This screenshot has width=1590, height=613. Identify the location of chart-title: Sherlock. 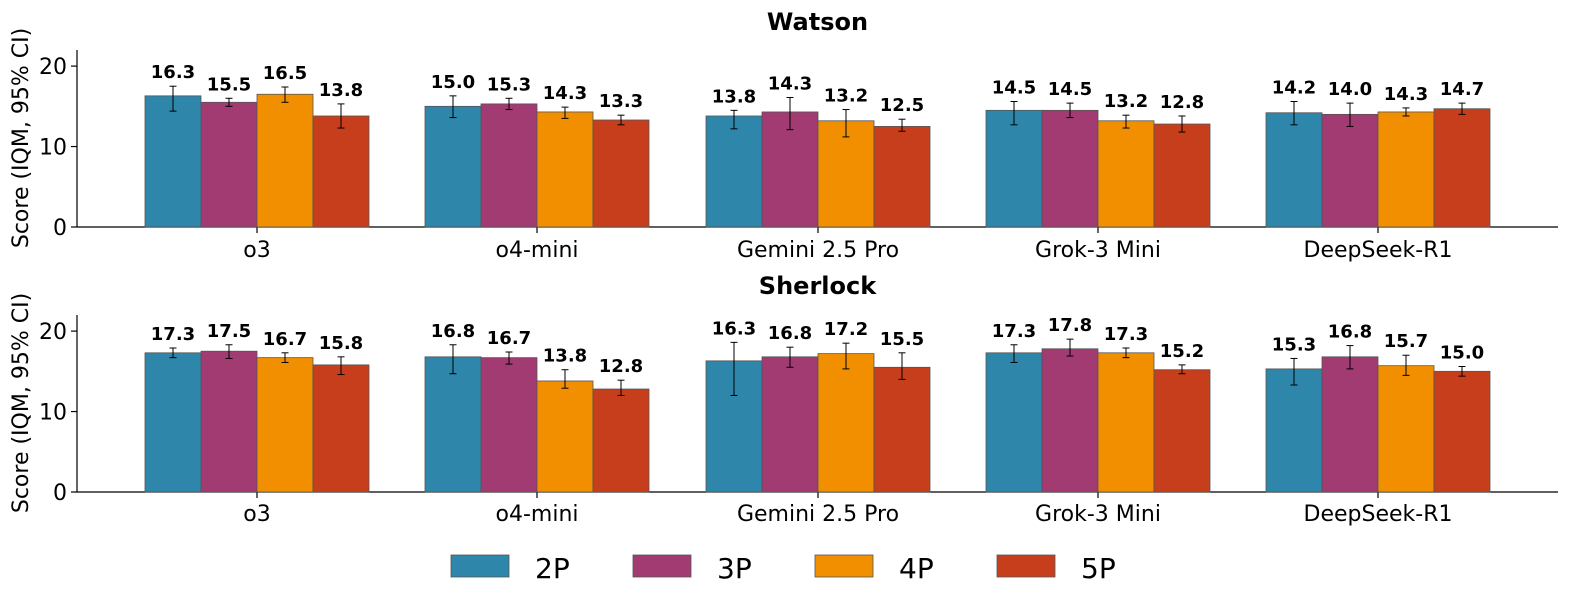
(818, 286).